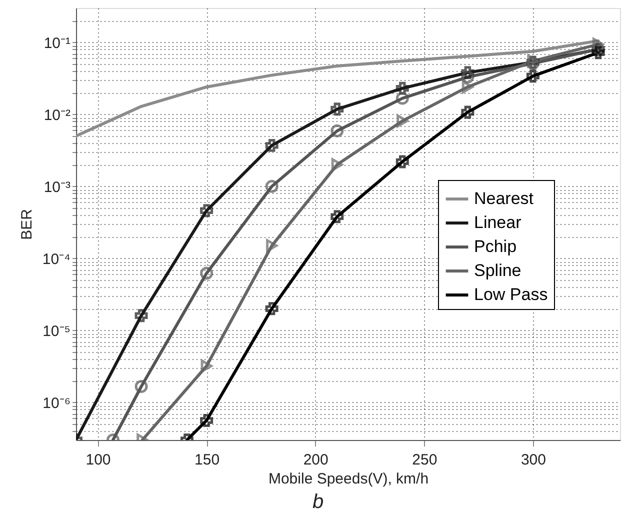  Describe the element at coordinates (318, 502) in the screenshot. I see `text: b` at that location.